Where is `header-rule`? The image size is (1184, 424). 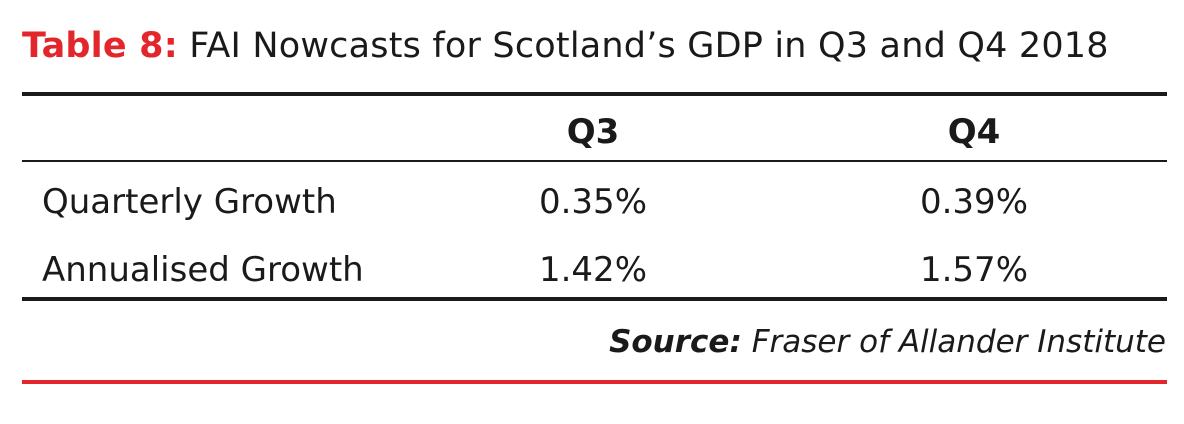
header-rule is located at coordinates (594, 161).